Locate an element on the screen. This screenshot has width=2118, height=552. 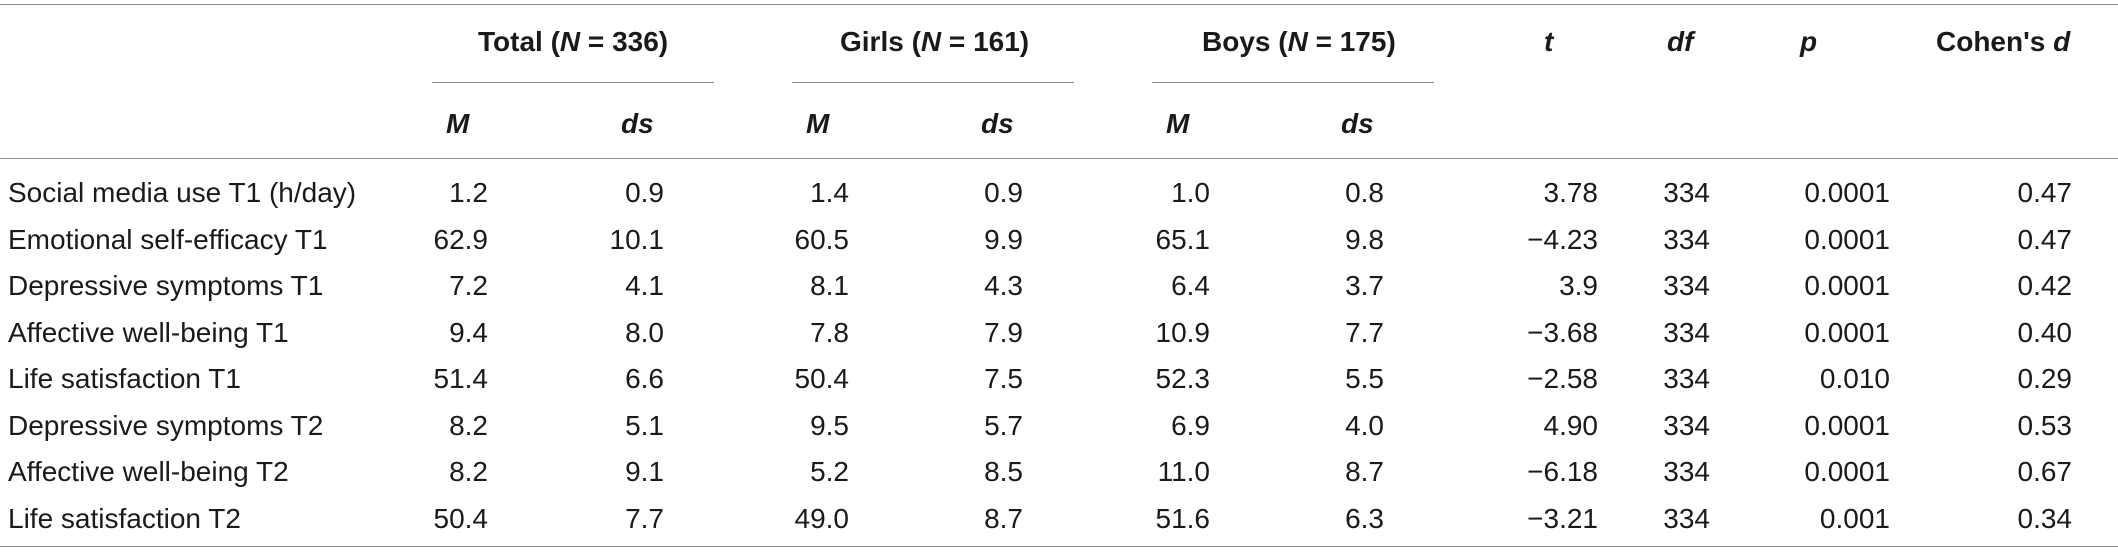
cell-total-m: 51.4 is located at coordinates (461, 378).